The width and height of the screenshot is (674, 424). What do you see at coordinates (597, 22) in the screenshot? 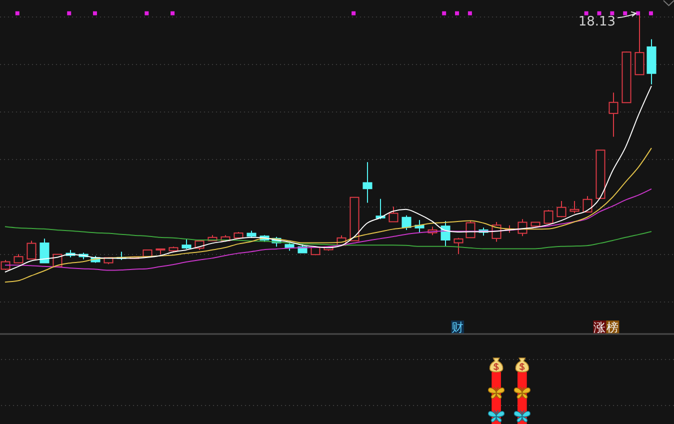
I see `annotation: 18.13` at bounding box center [597, 22].